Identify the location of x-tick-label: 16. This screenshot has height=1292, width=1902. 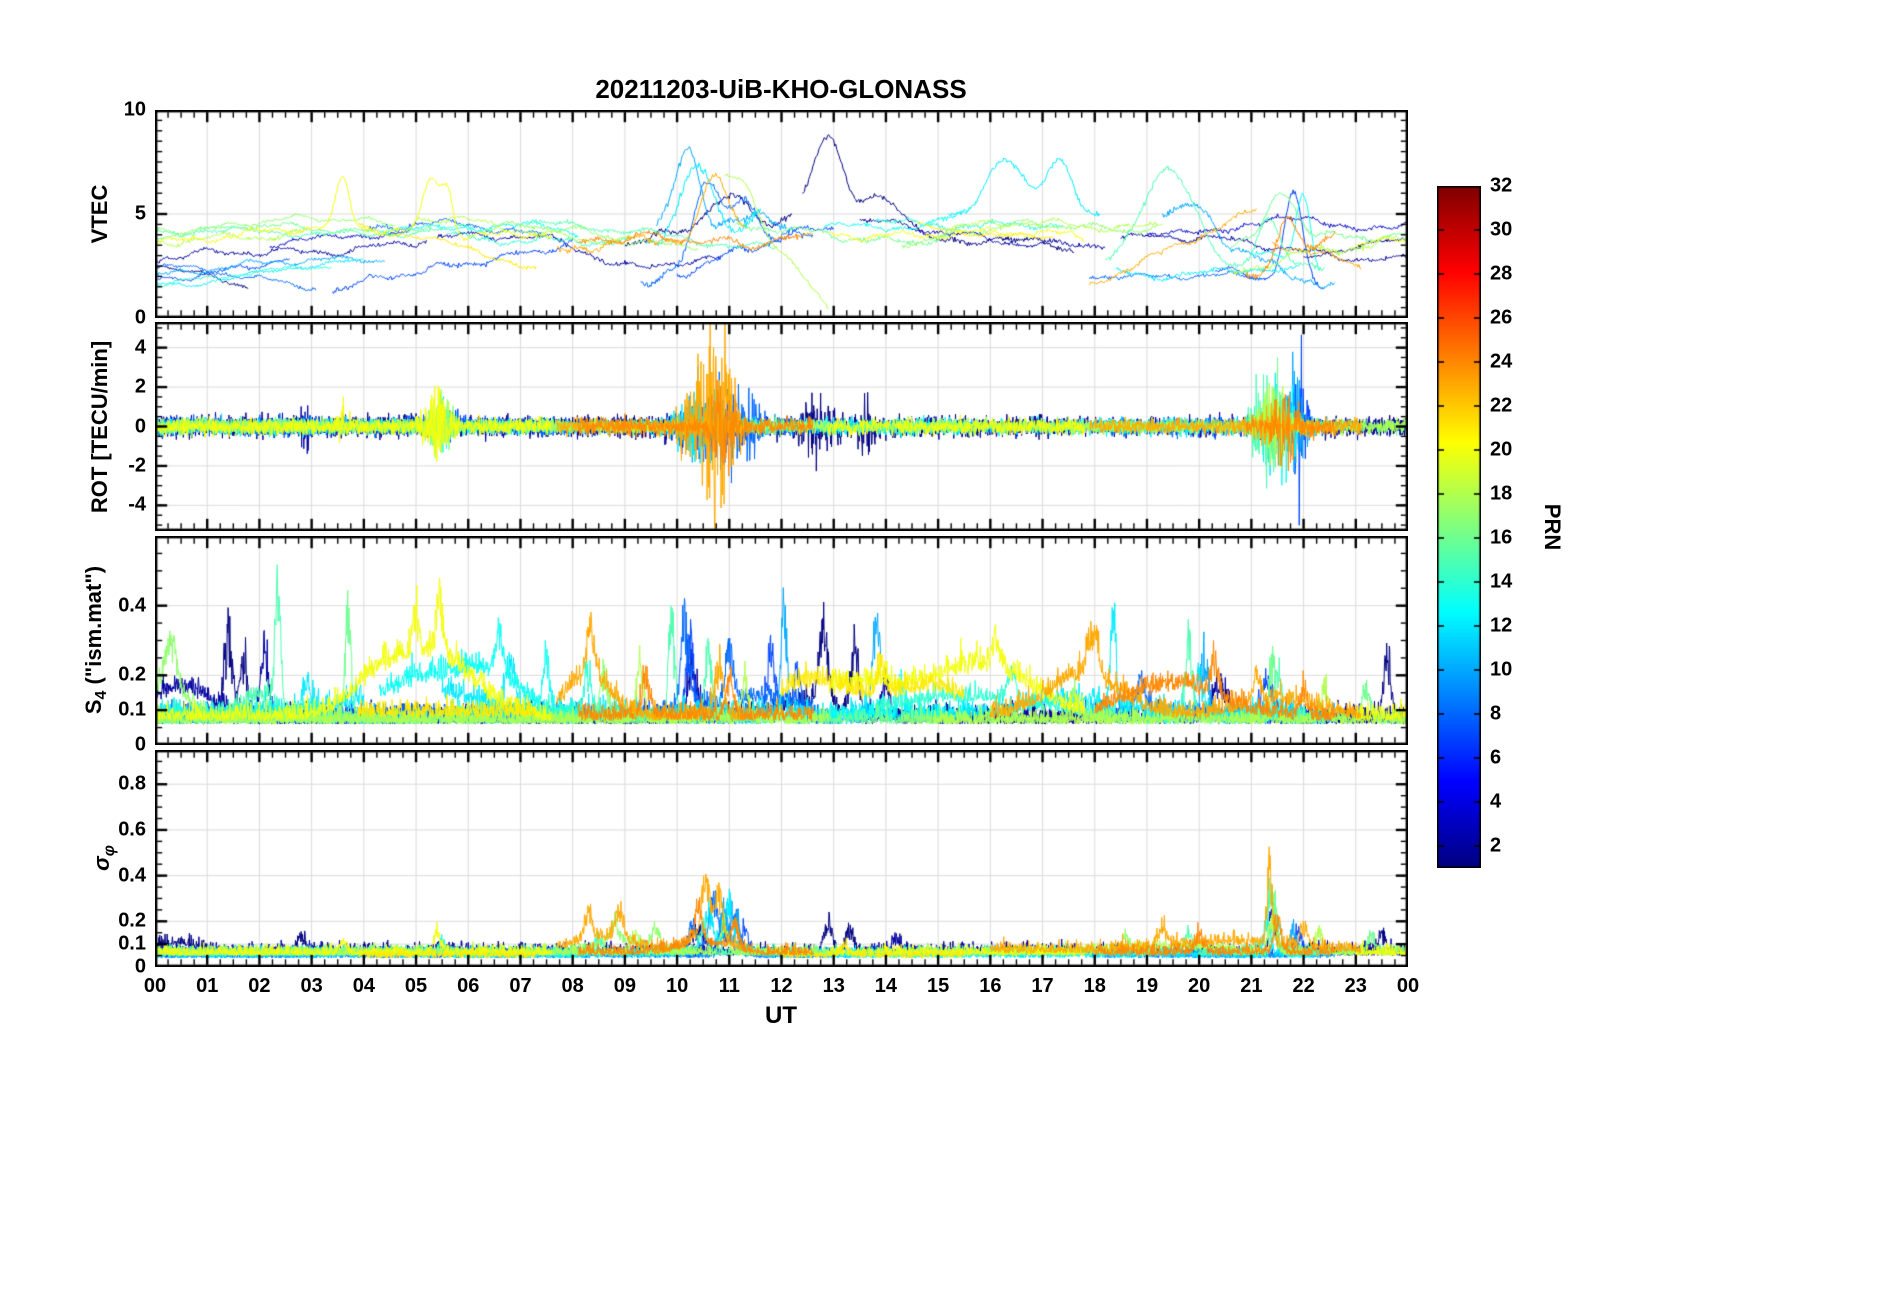
(990, 986).